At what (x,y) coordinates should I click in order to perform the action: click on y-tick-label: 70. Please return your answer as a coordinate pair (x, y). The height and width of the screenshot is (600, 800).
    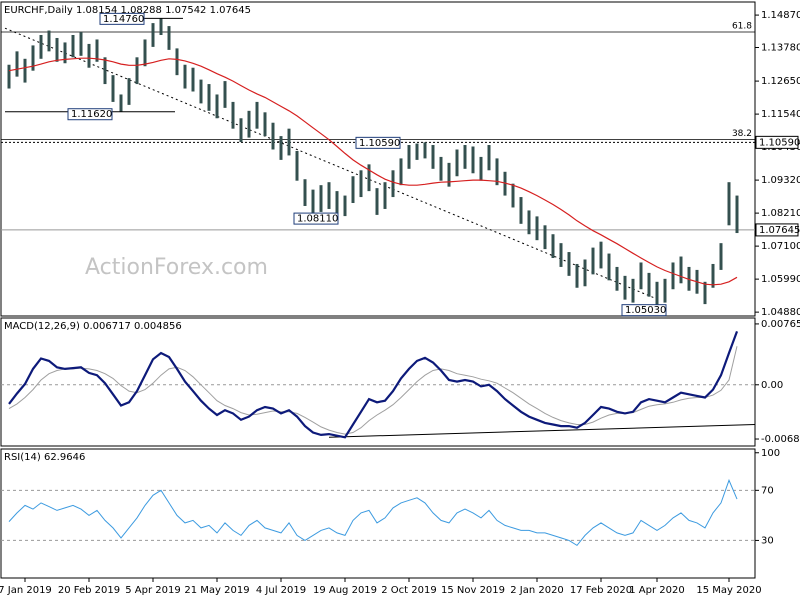
    Looking at the image, I should click on (767, 490).